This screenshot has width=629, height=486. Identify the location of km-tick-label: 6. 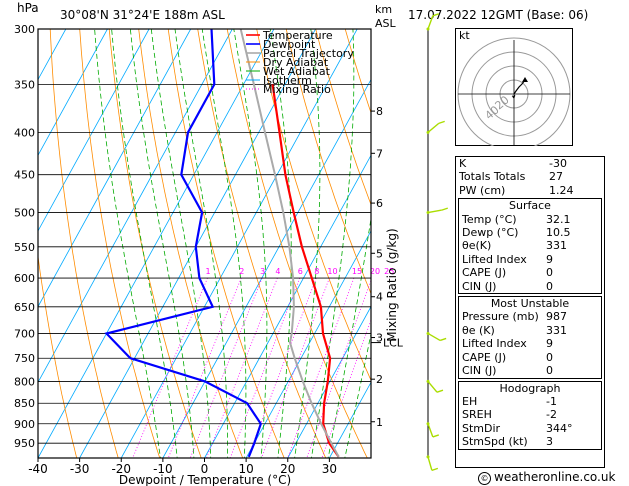
(379, 203).